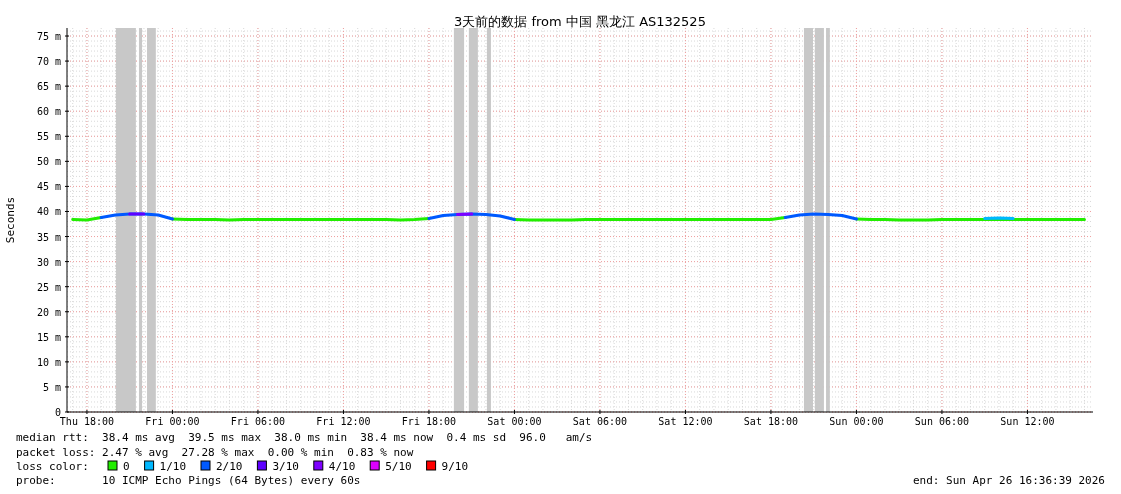 This screenshot has width=1121, height=494. What do you see at coordinates (173, 466) in the screenshot?
I see `legend-label: 1/10` at bounding box center [173, 466].